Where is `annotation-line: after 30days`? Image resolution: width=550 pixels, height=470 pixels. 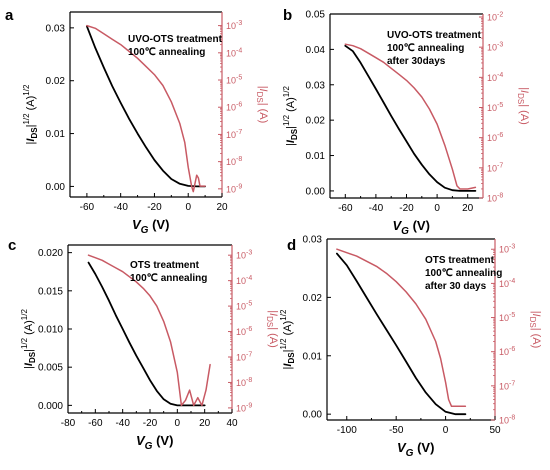
annotation-line: after 30days is located at coordinates (416, 61).